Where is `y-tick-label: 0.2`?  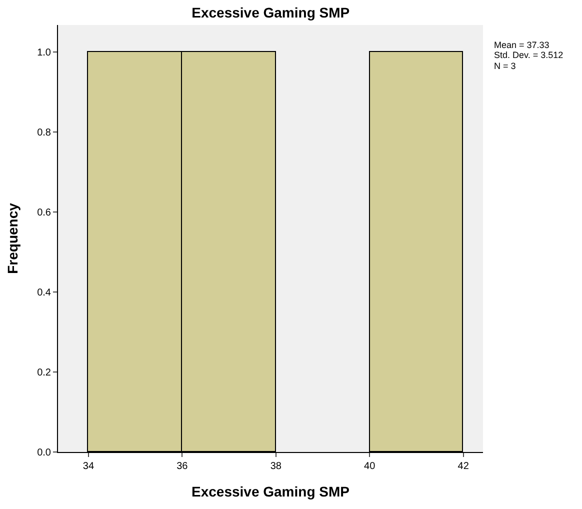
y-tick-label: 0.2 is located at coordinates (44, 372).